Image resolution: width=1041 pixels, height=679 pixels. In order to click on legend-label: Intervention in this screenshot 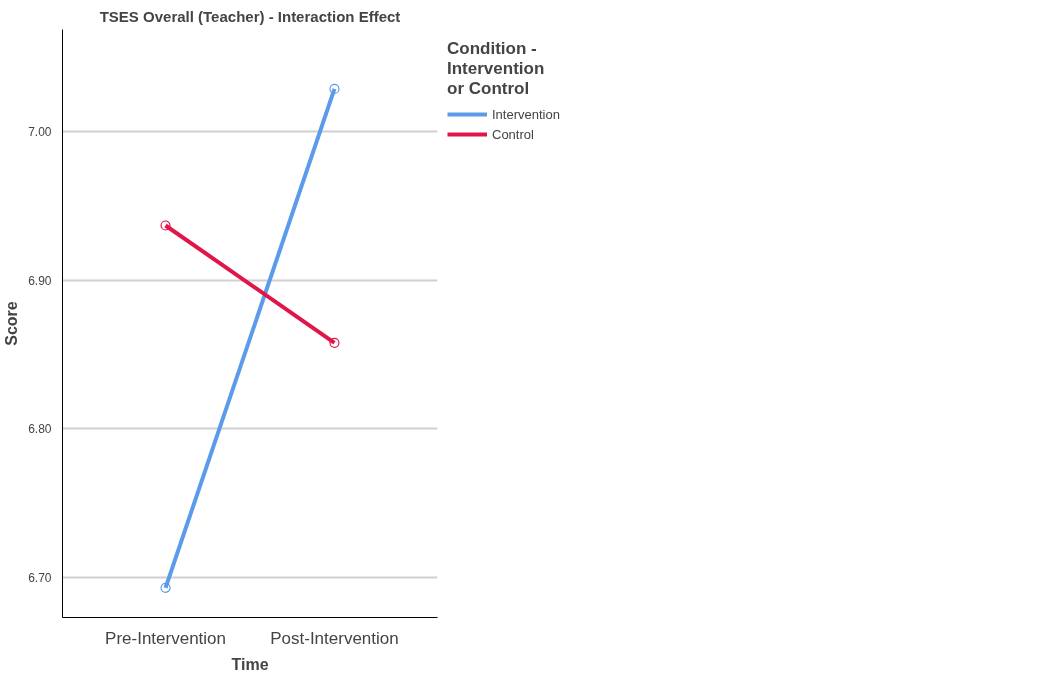, I will do `click(526, 114)`.